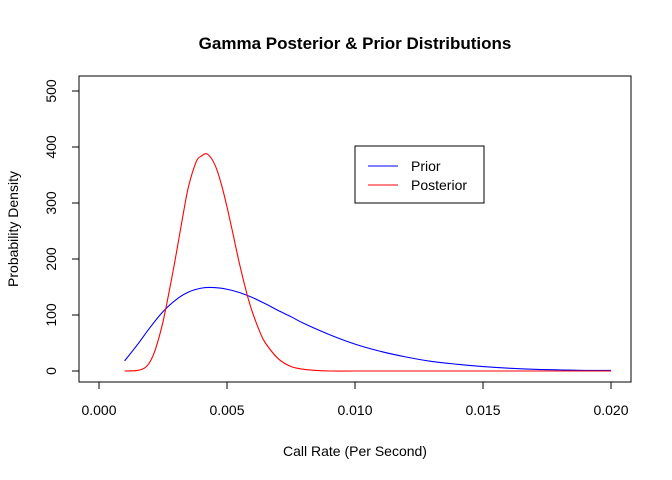 The image size is (672, 480). Describe the element at coordinates (226, 410) in the screenshot. I see `x-tick-label: 0.005` at that location.